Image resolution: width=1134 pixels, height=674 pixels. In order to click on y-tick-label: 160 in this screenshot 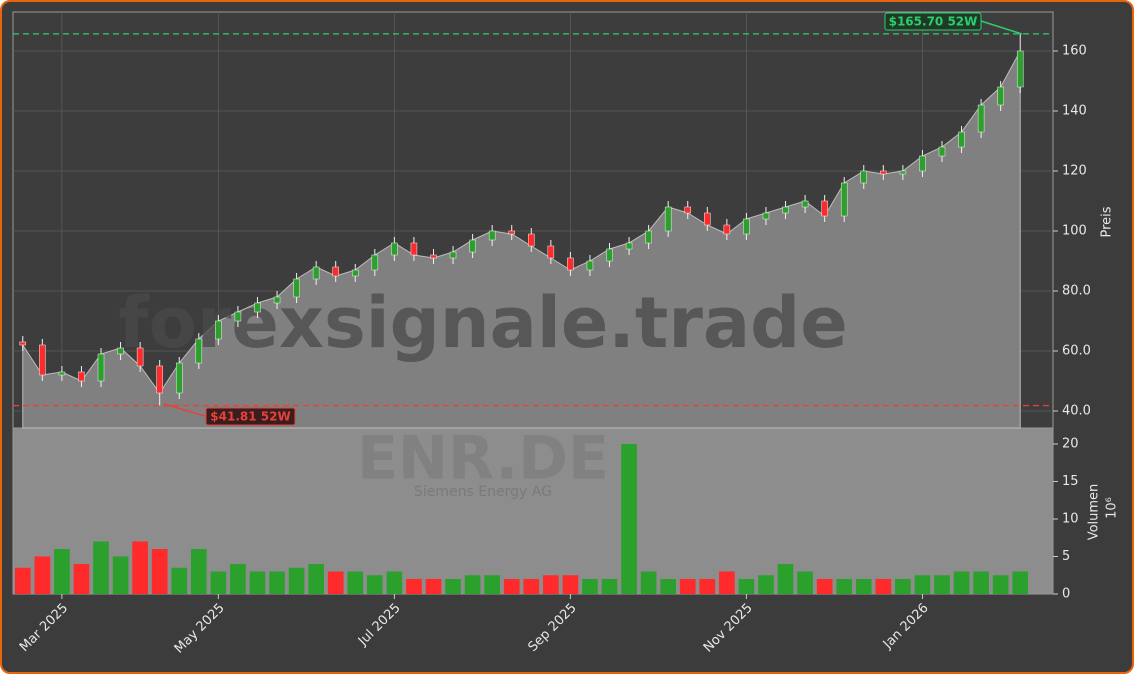, I will do `click(1074, 50)`.